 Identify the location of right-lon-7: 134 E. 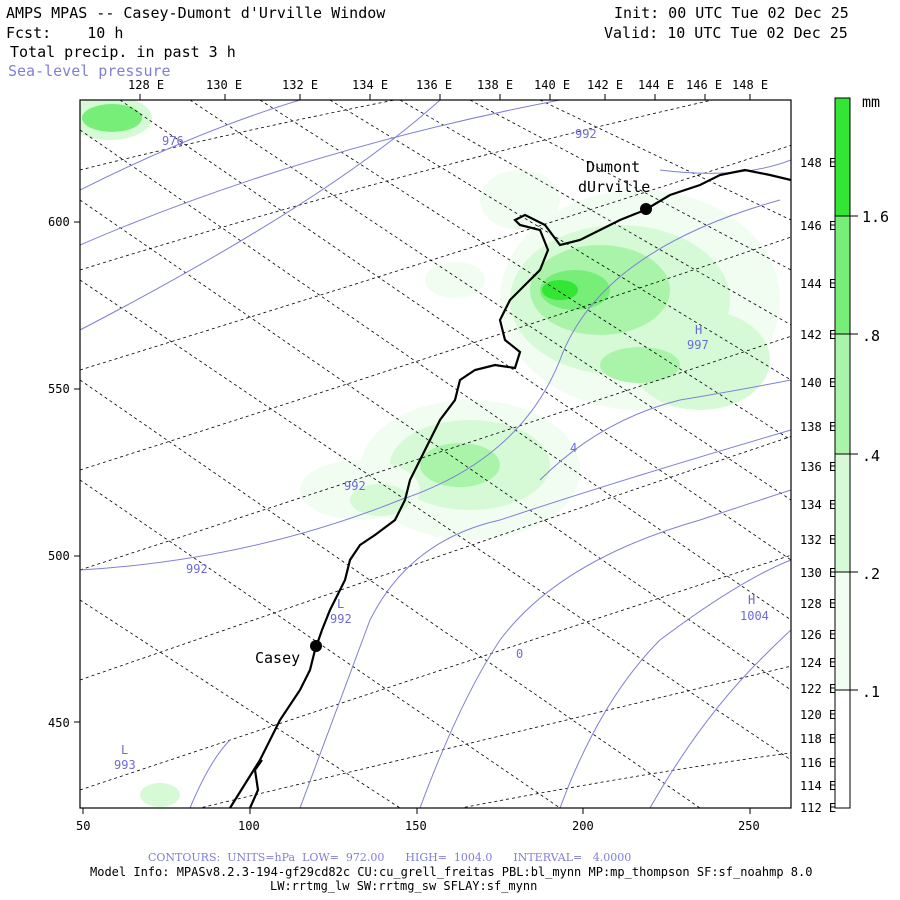
(818, 505).